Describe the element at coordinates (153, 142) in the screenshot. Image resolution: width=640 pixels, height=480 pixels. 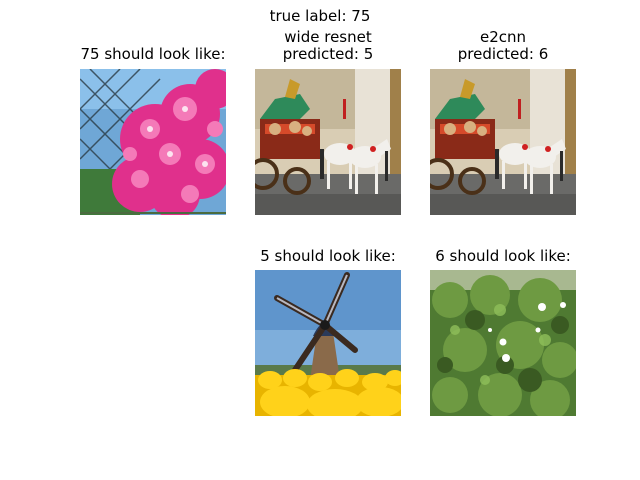
I see `pink-flowers-image` at that location.